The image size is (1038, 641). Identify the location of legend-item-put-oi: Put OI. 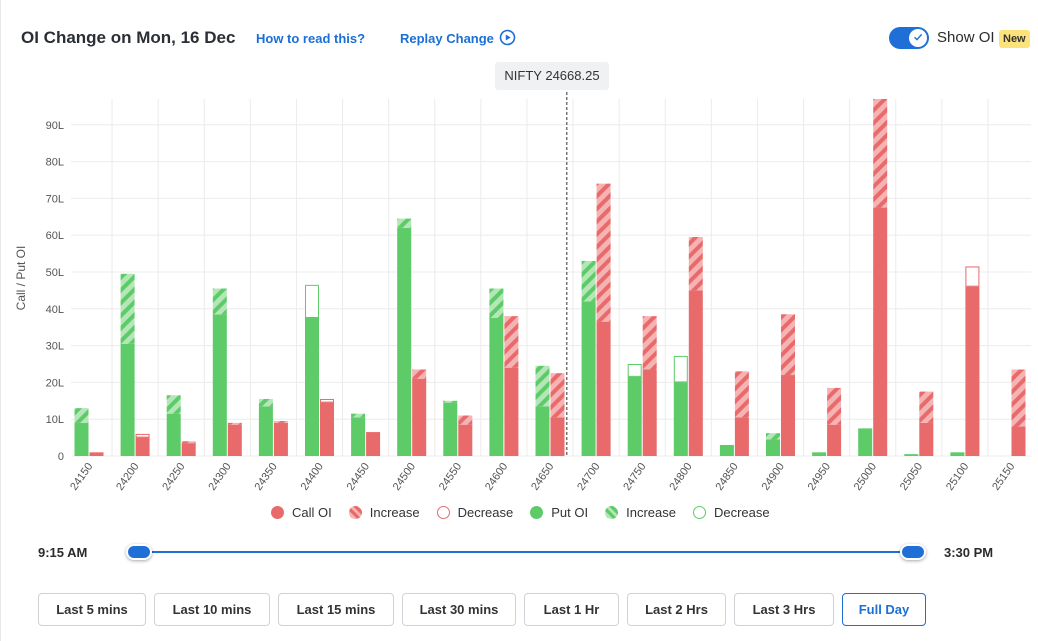
(559, 512).